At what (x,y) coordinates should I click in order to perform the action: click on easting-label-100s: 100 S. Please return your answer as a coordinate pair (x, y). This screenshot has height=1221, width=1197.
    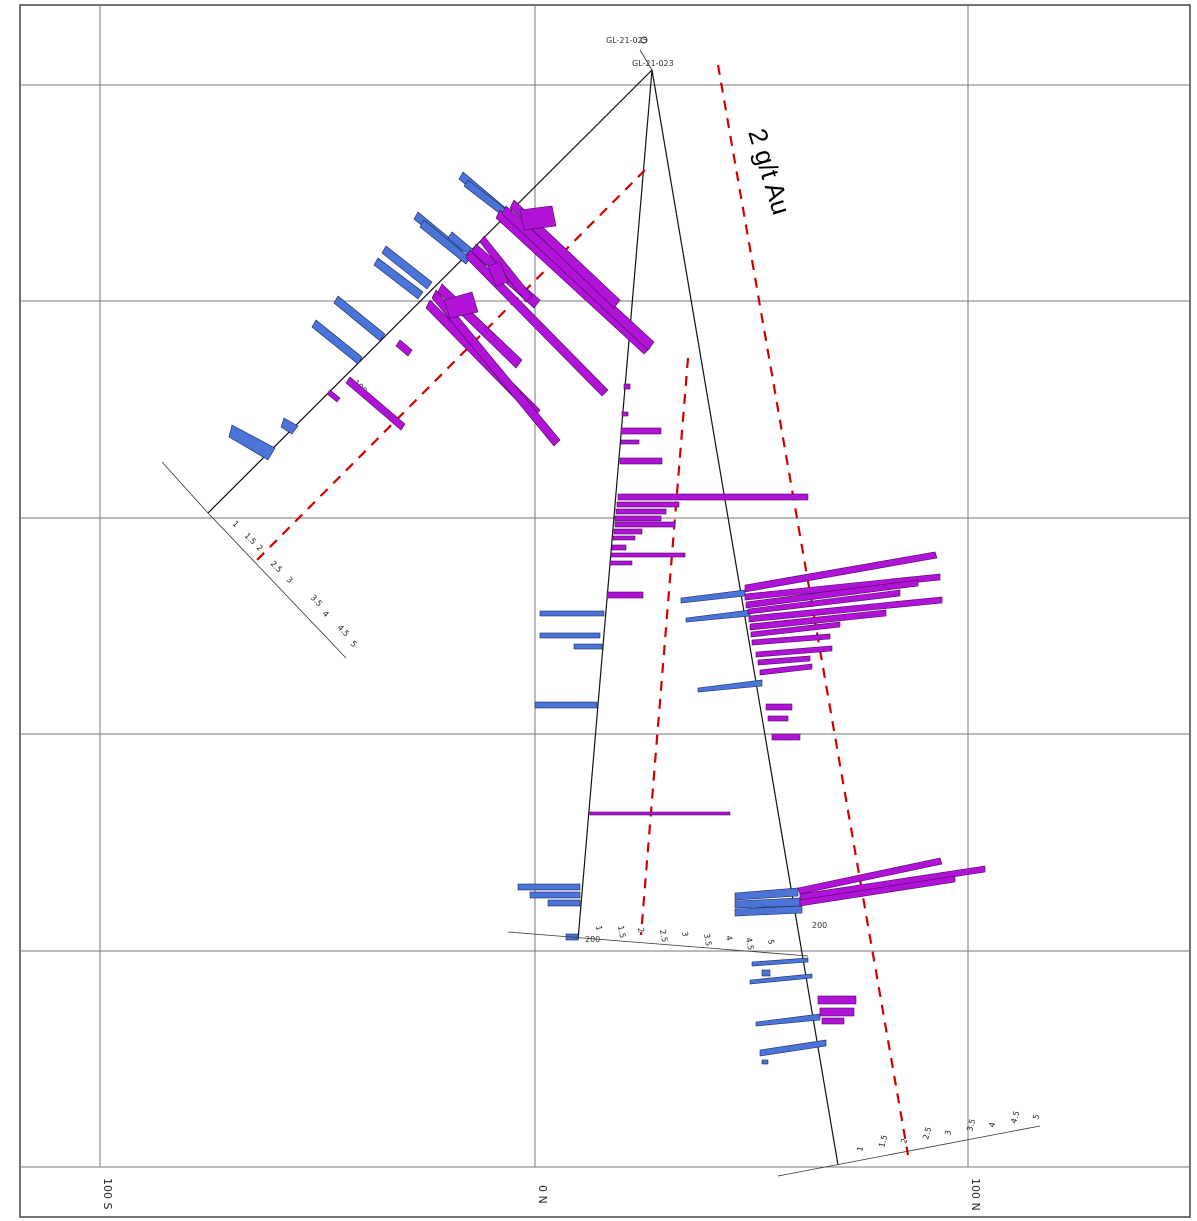
    Looking at the image, I should click on (107, 1193).